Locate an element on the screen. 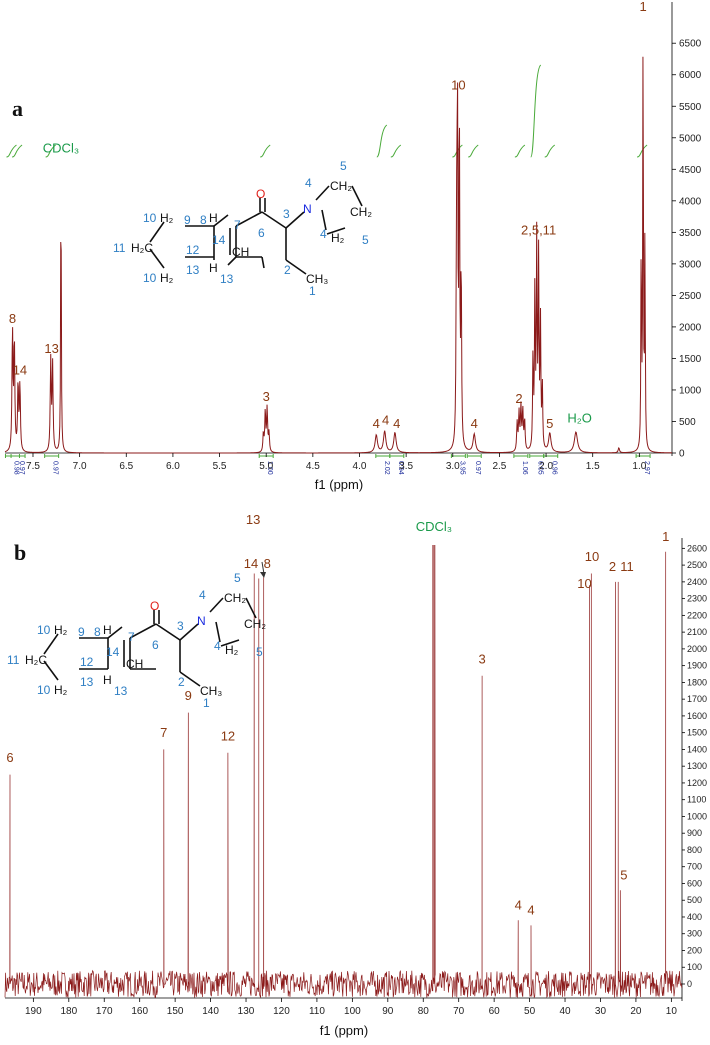  peak-label: 4 is located at coordinates (376, 423).